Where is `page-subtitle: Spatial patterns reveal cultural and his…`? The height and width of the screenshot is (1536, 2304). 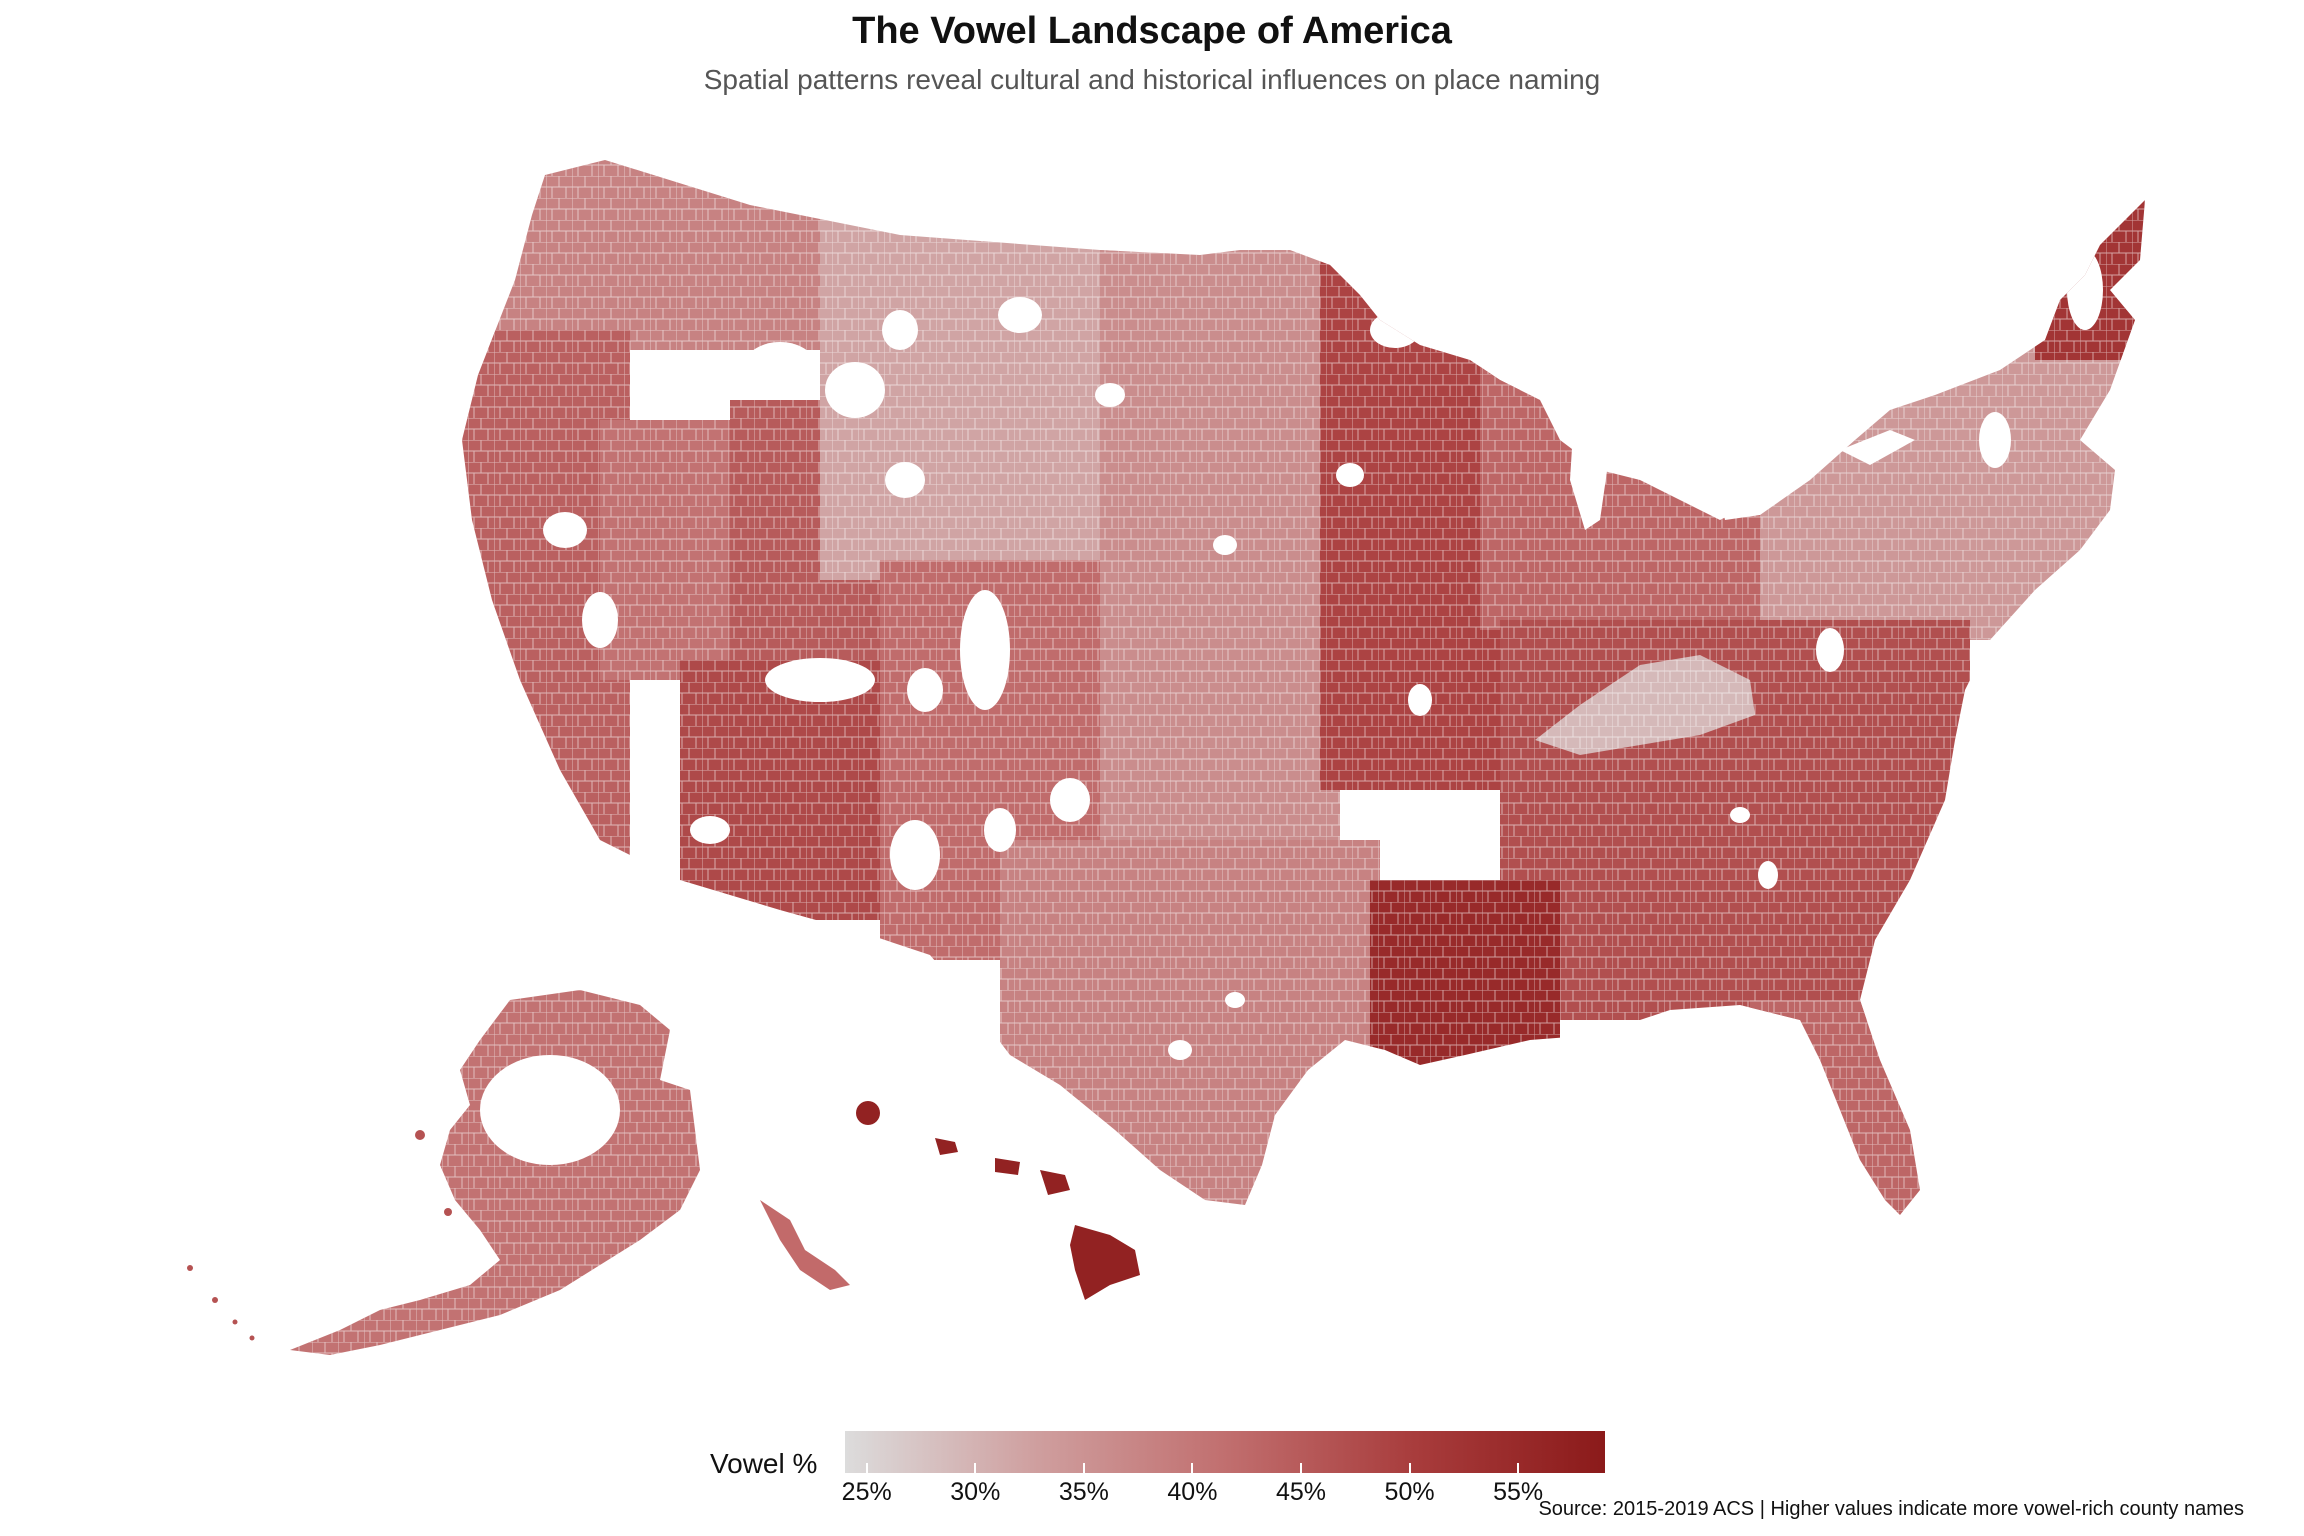 page-subtitle: Spatial patterns reveal cultural and his… is located at coordinates (1152, 79).